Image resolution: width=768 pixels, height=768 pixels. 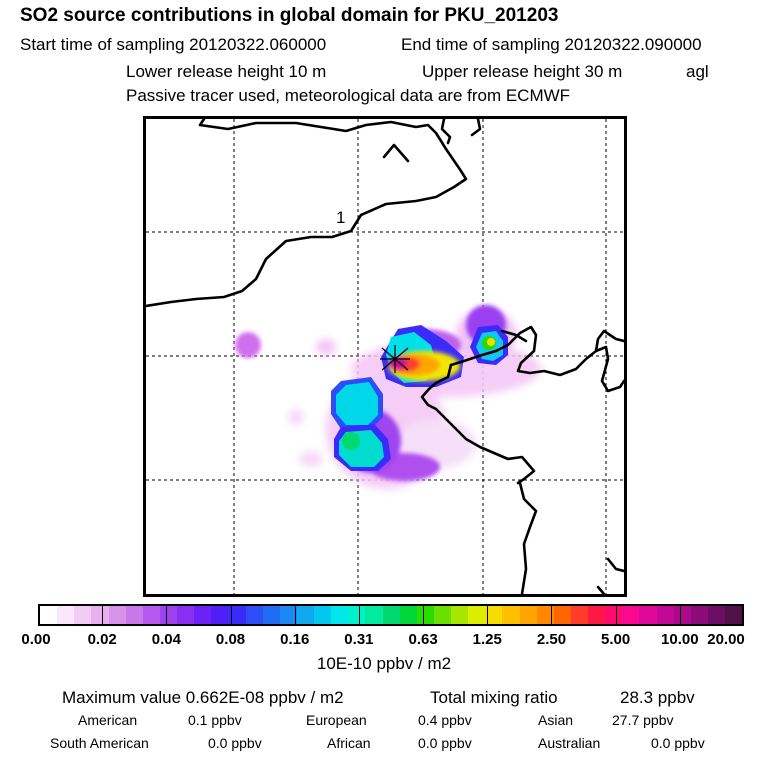 I want to click on region-value-african: 0.0 ppbv, so click(x=445, y=743).